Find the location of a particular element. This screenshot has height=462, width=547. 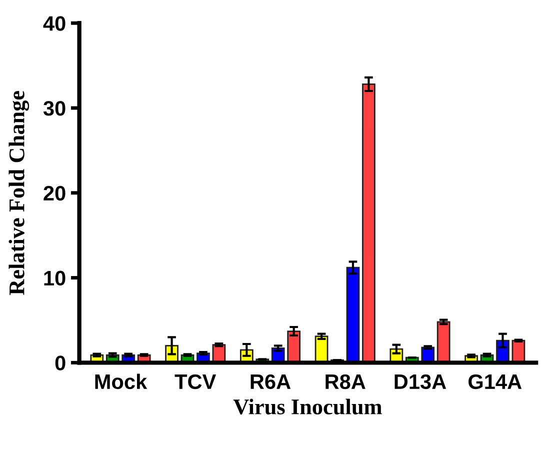

y-tick-label: 0 is located at coordinates (60, 363).